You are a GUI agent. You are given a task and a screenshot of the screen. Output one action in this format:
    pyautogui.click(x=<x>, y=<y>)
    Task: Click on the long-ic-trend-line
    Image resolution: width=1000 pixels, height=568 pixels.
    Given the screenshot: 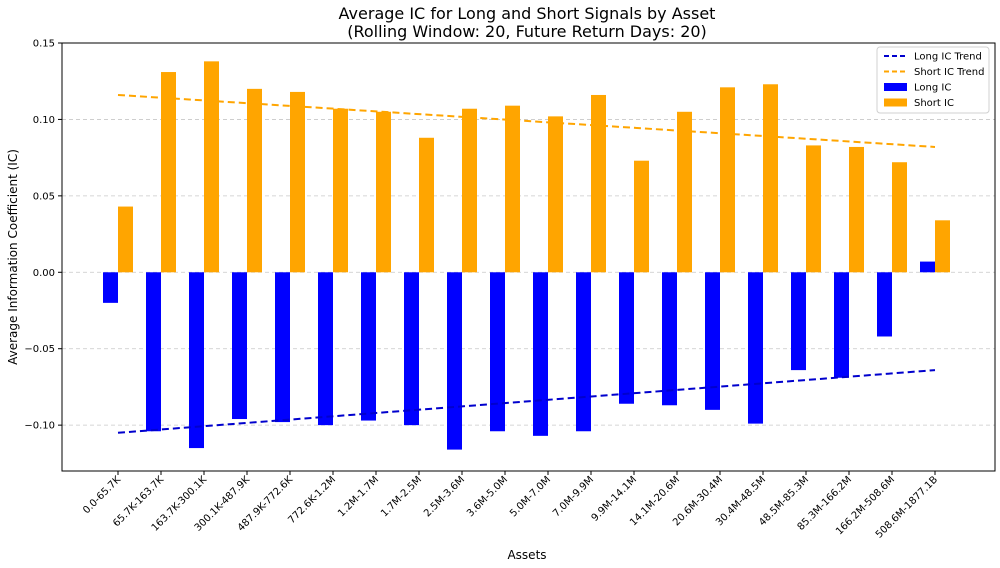 What is the action you would take?
    pyautogui.click(x=526, y=401)
    